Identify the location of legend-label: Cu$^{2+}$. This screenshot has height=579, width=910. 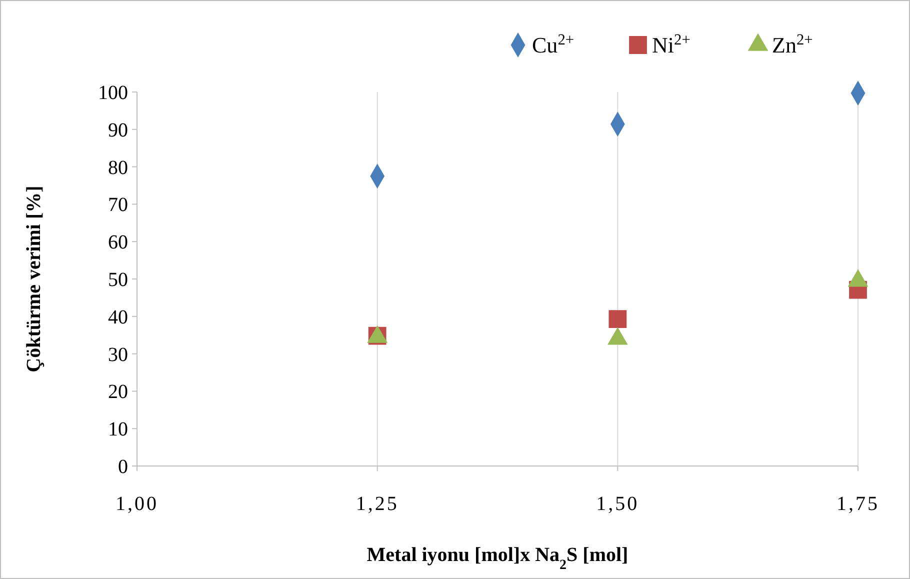
(553, 44).